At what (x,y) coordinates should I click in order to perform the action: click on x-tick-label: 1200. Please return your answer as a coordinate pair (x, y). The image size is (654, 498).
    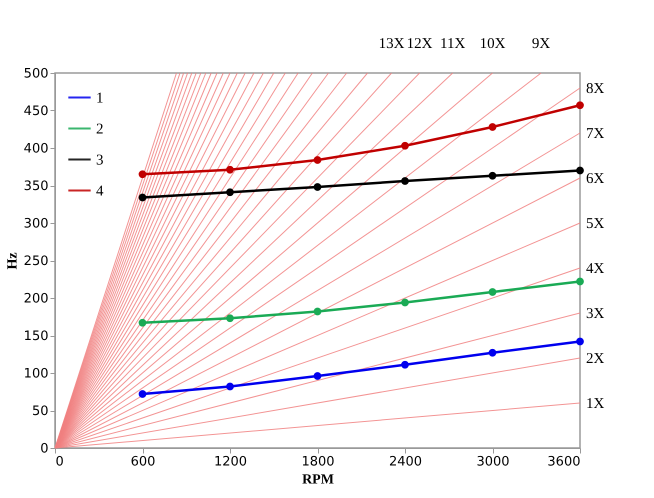
    Looking at the image, I should click on (231, 462).